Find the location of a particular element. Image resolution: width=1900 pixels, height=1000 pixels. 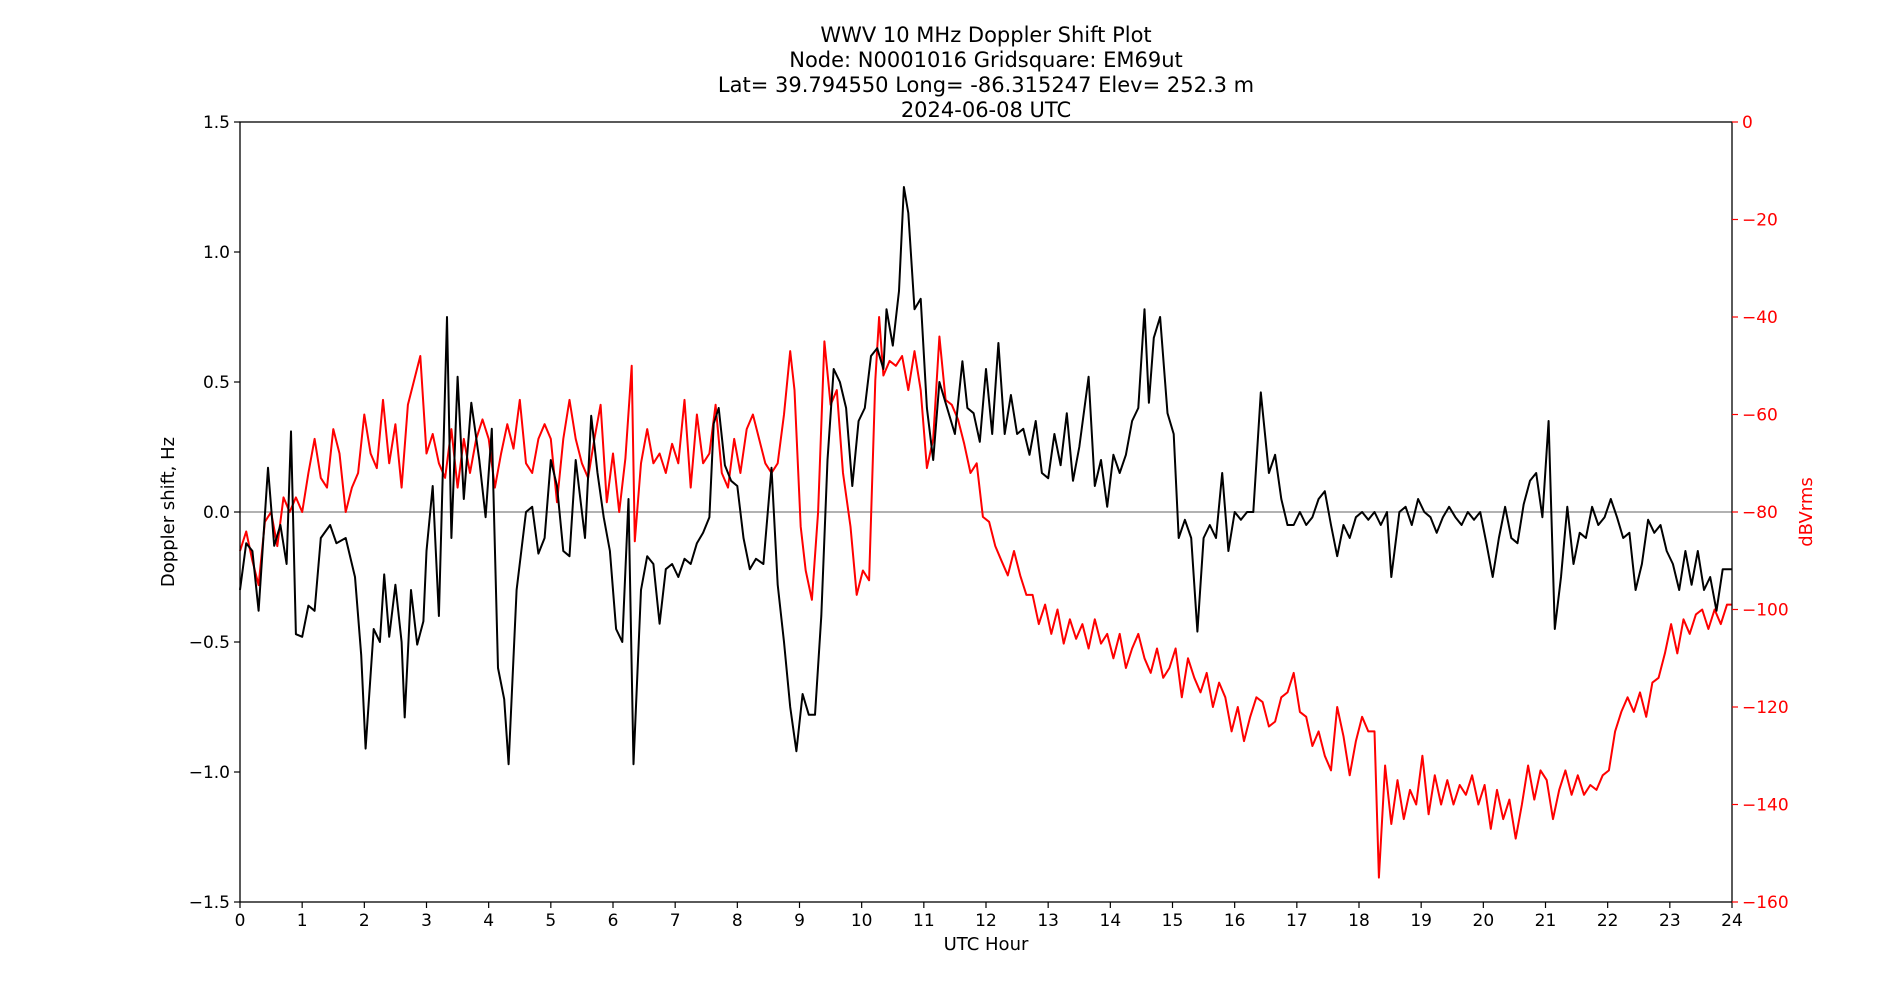

y-axis-left: −1.5 −1.0 −0.5 0.0 0.5 1.0 1.5 is located at coordinates (214, 513).